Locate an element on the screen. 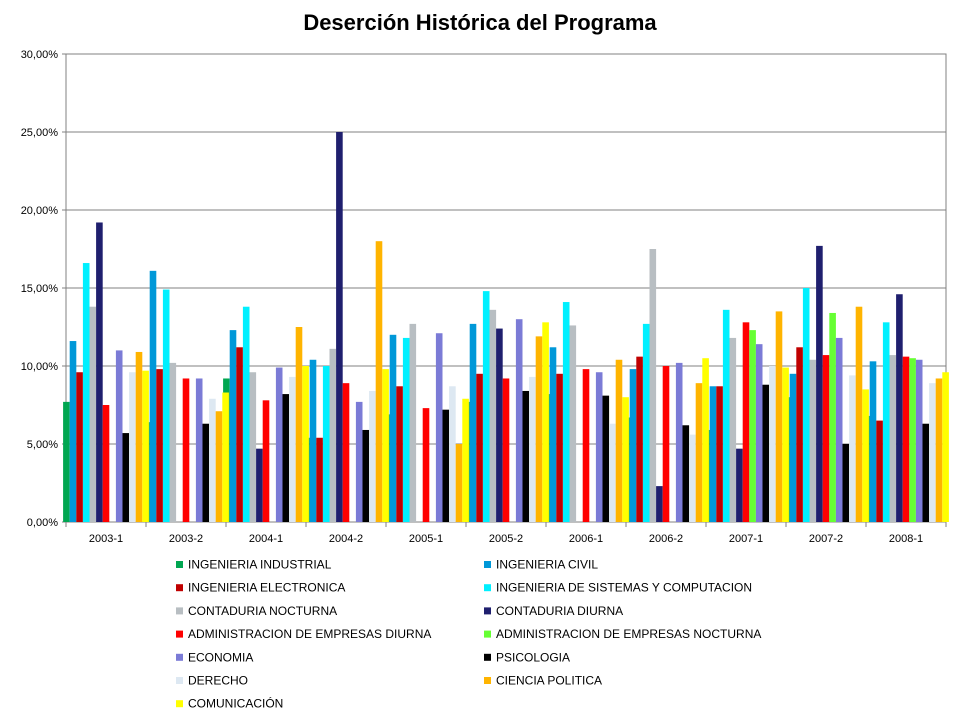 Image resolution: width=960 pixels, height=720 pixels. chart-title: Deserción Histórica del Programa is located at coordinates (480, 22).